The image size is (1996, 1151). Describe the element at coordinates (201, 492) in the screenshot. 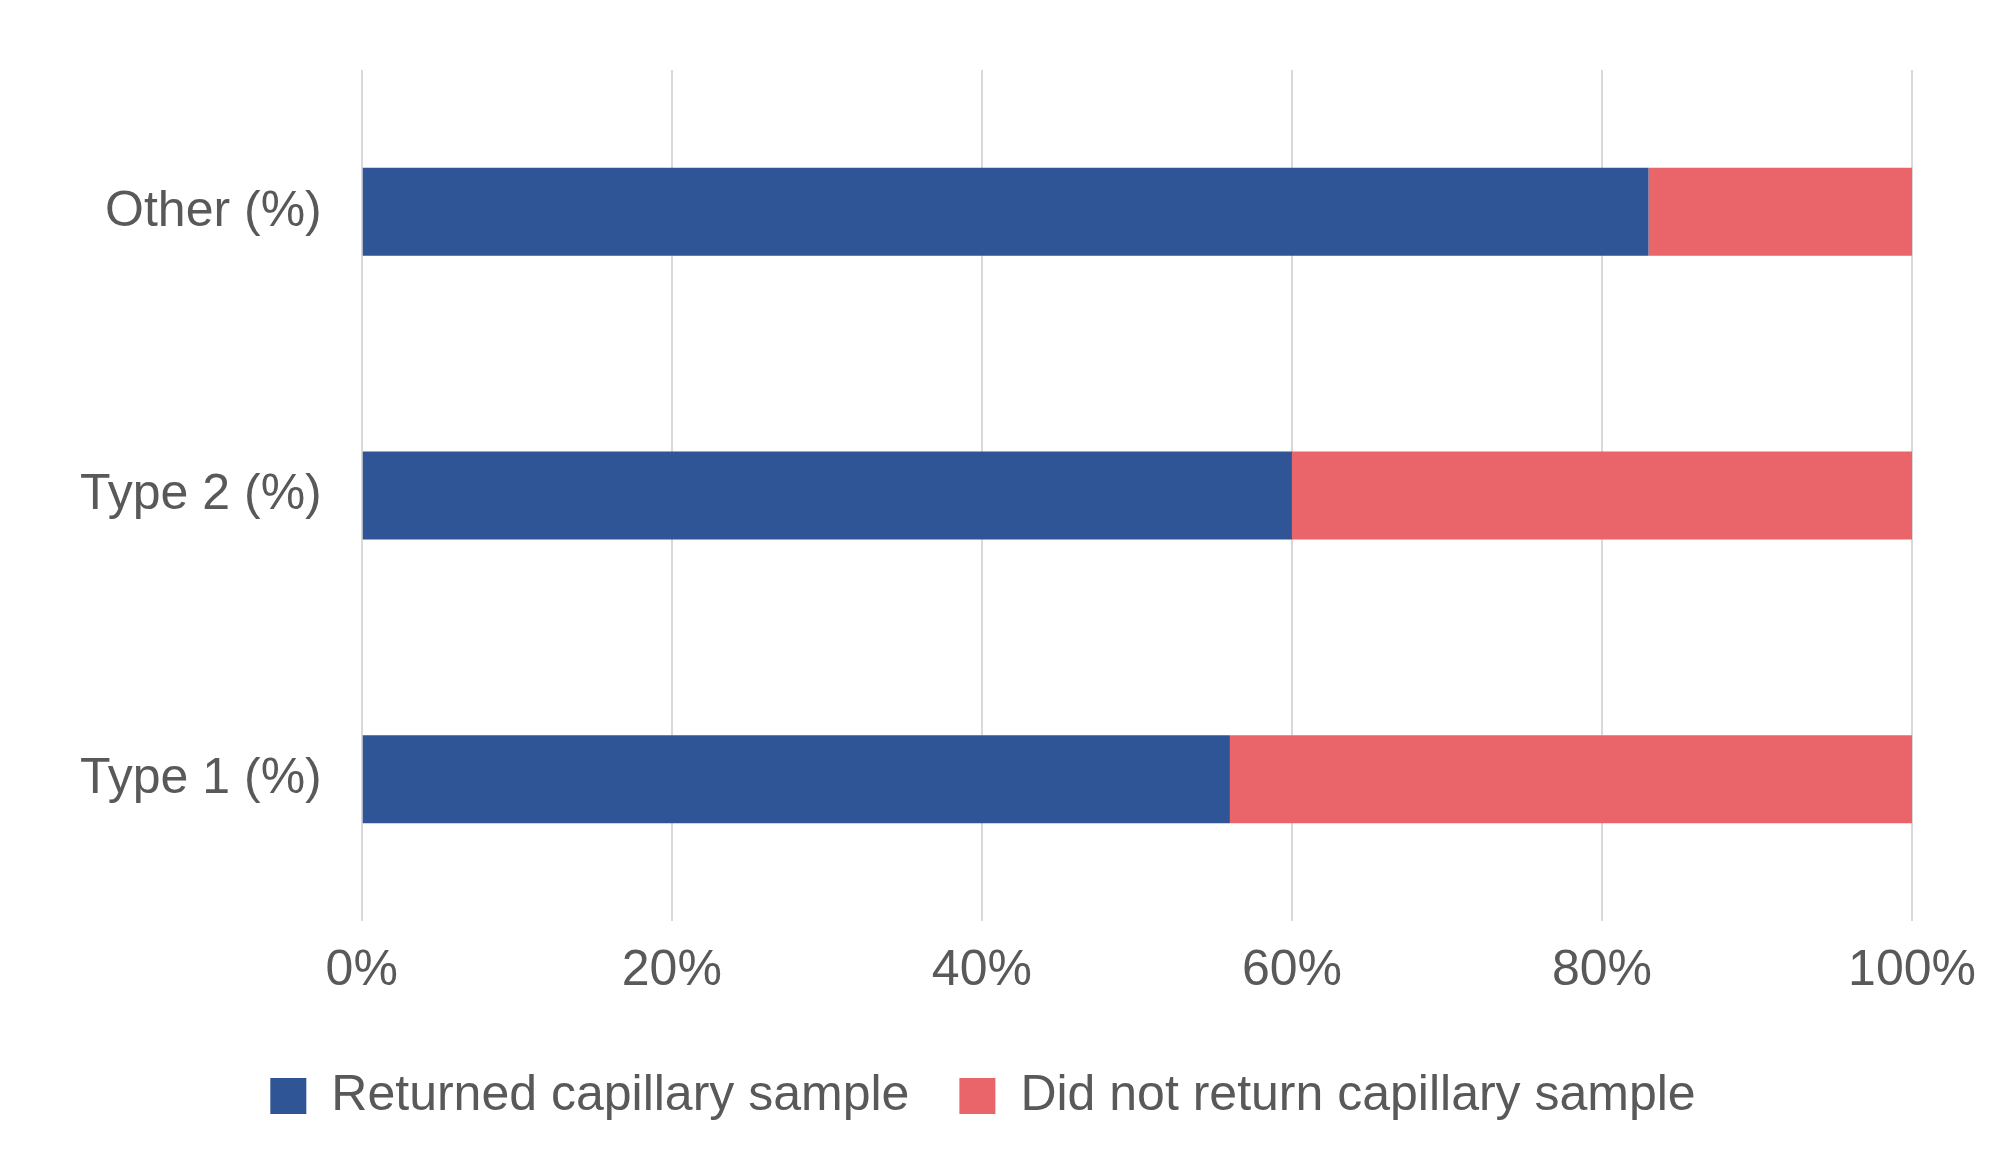

I see `y-tick-label: Type 2 (%)` at that location.